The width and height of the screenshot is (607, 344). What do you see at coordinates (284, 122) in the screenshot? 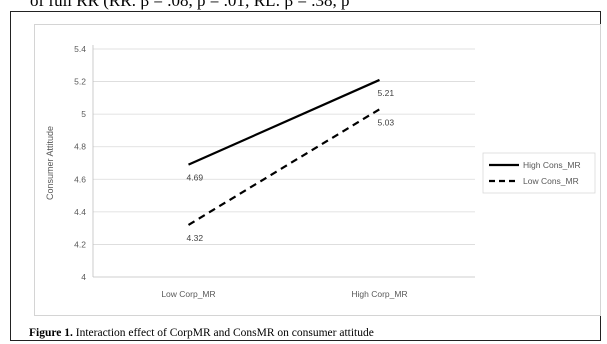
I see `series-line-high-cons-mr` at bounding box center [284, 122].